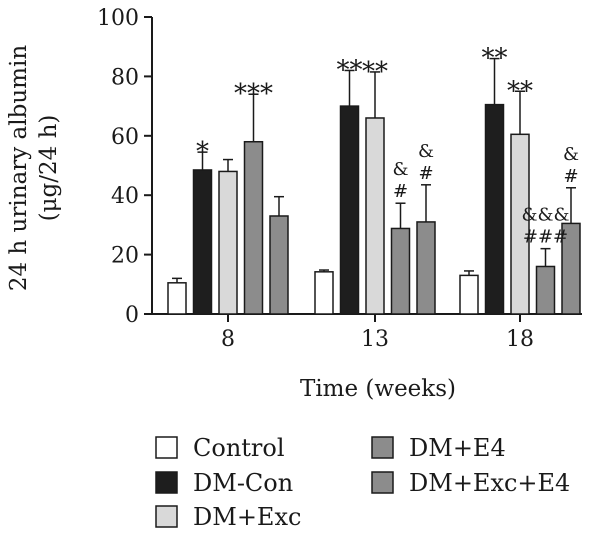 The image size is (600, 538). I want to click on legend-label: Control, so click(239, 448).